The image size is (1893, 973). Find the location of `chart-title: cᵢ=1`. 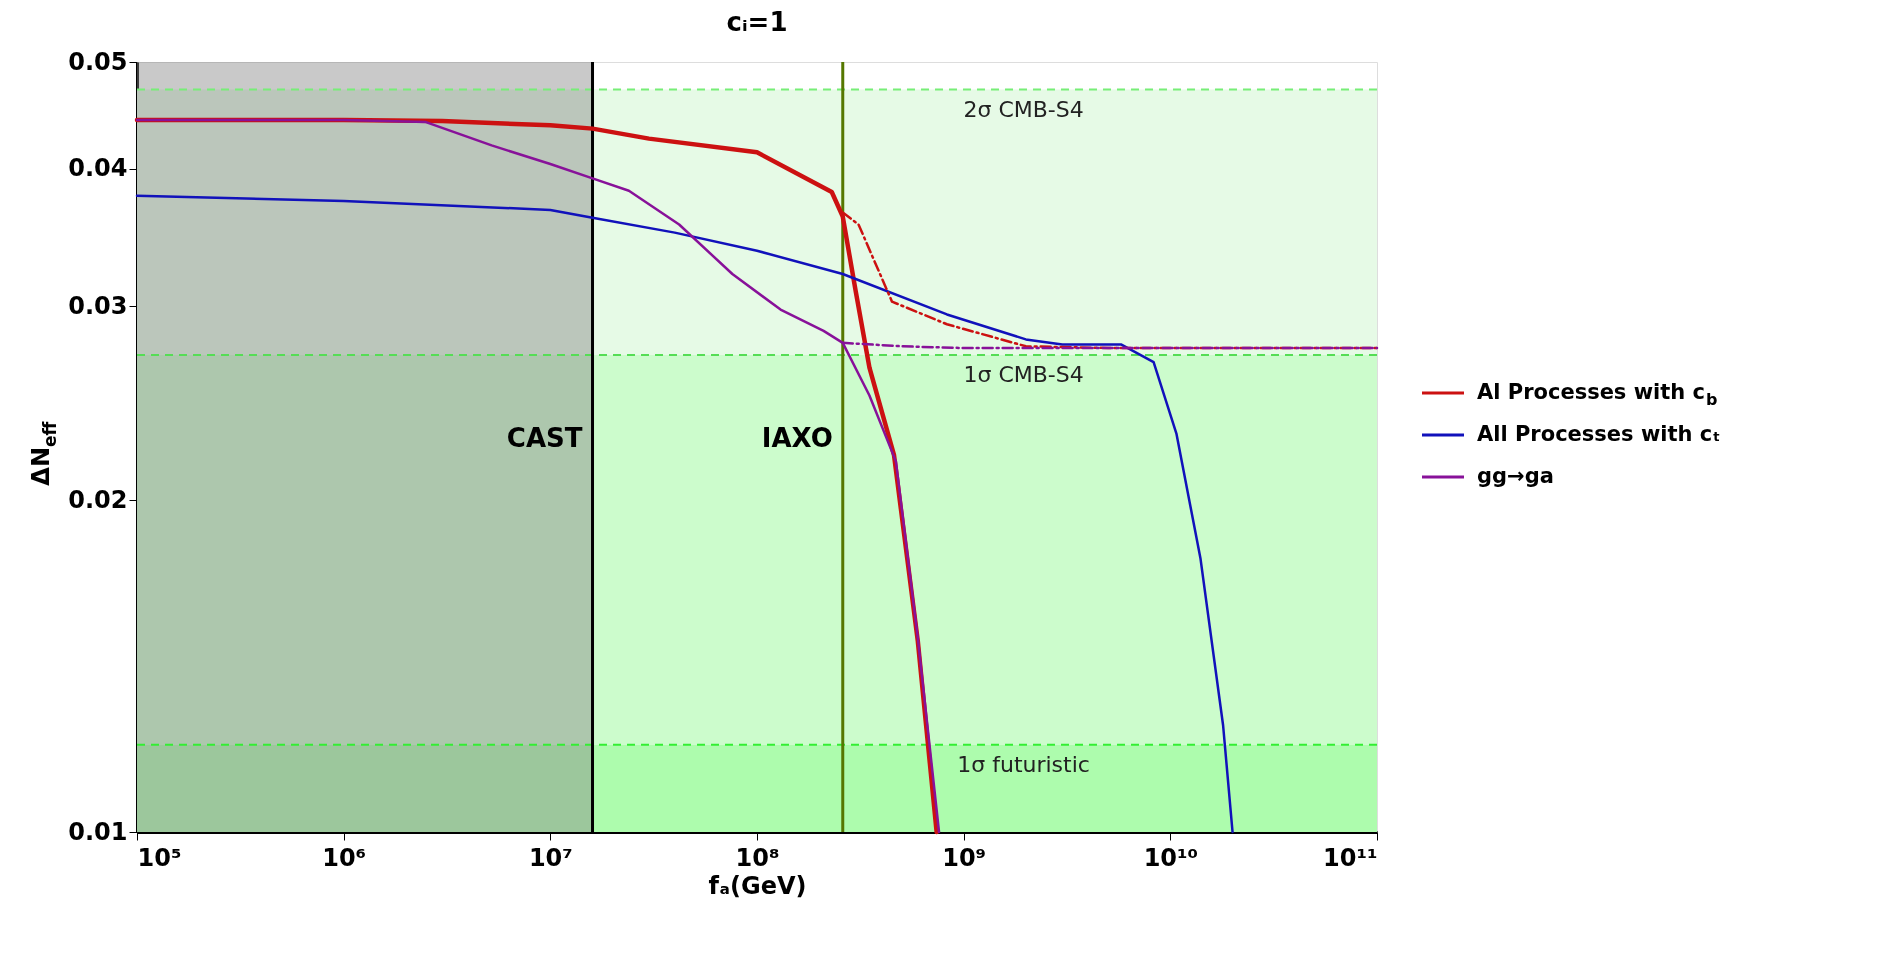

chart-title: cᵢ=1 is located at coordinates (757, 22).